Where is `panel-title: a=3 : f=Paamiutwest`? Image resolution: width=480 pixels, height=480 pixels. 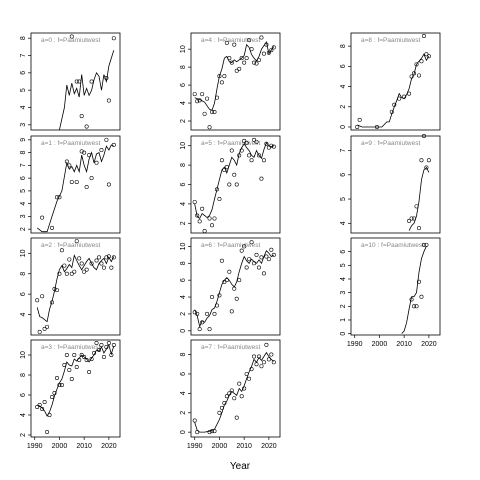 panel-title: a=3 : f=Paamiutwest is located at coordinates (70, 347).